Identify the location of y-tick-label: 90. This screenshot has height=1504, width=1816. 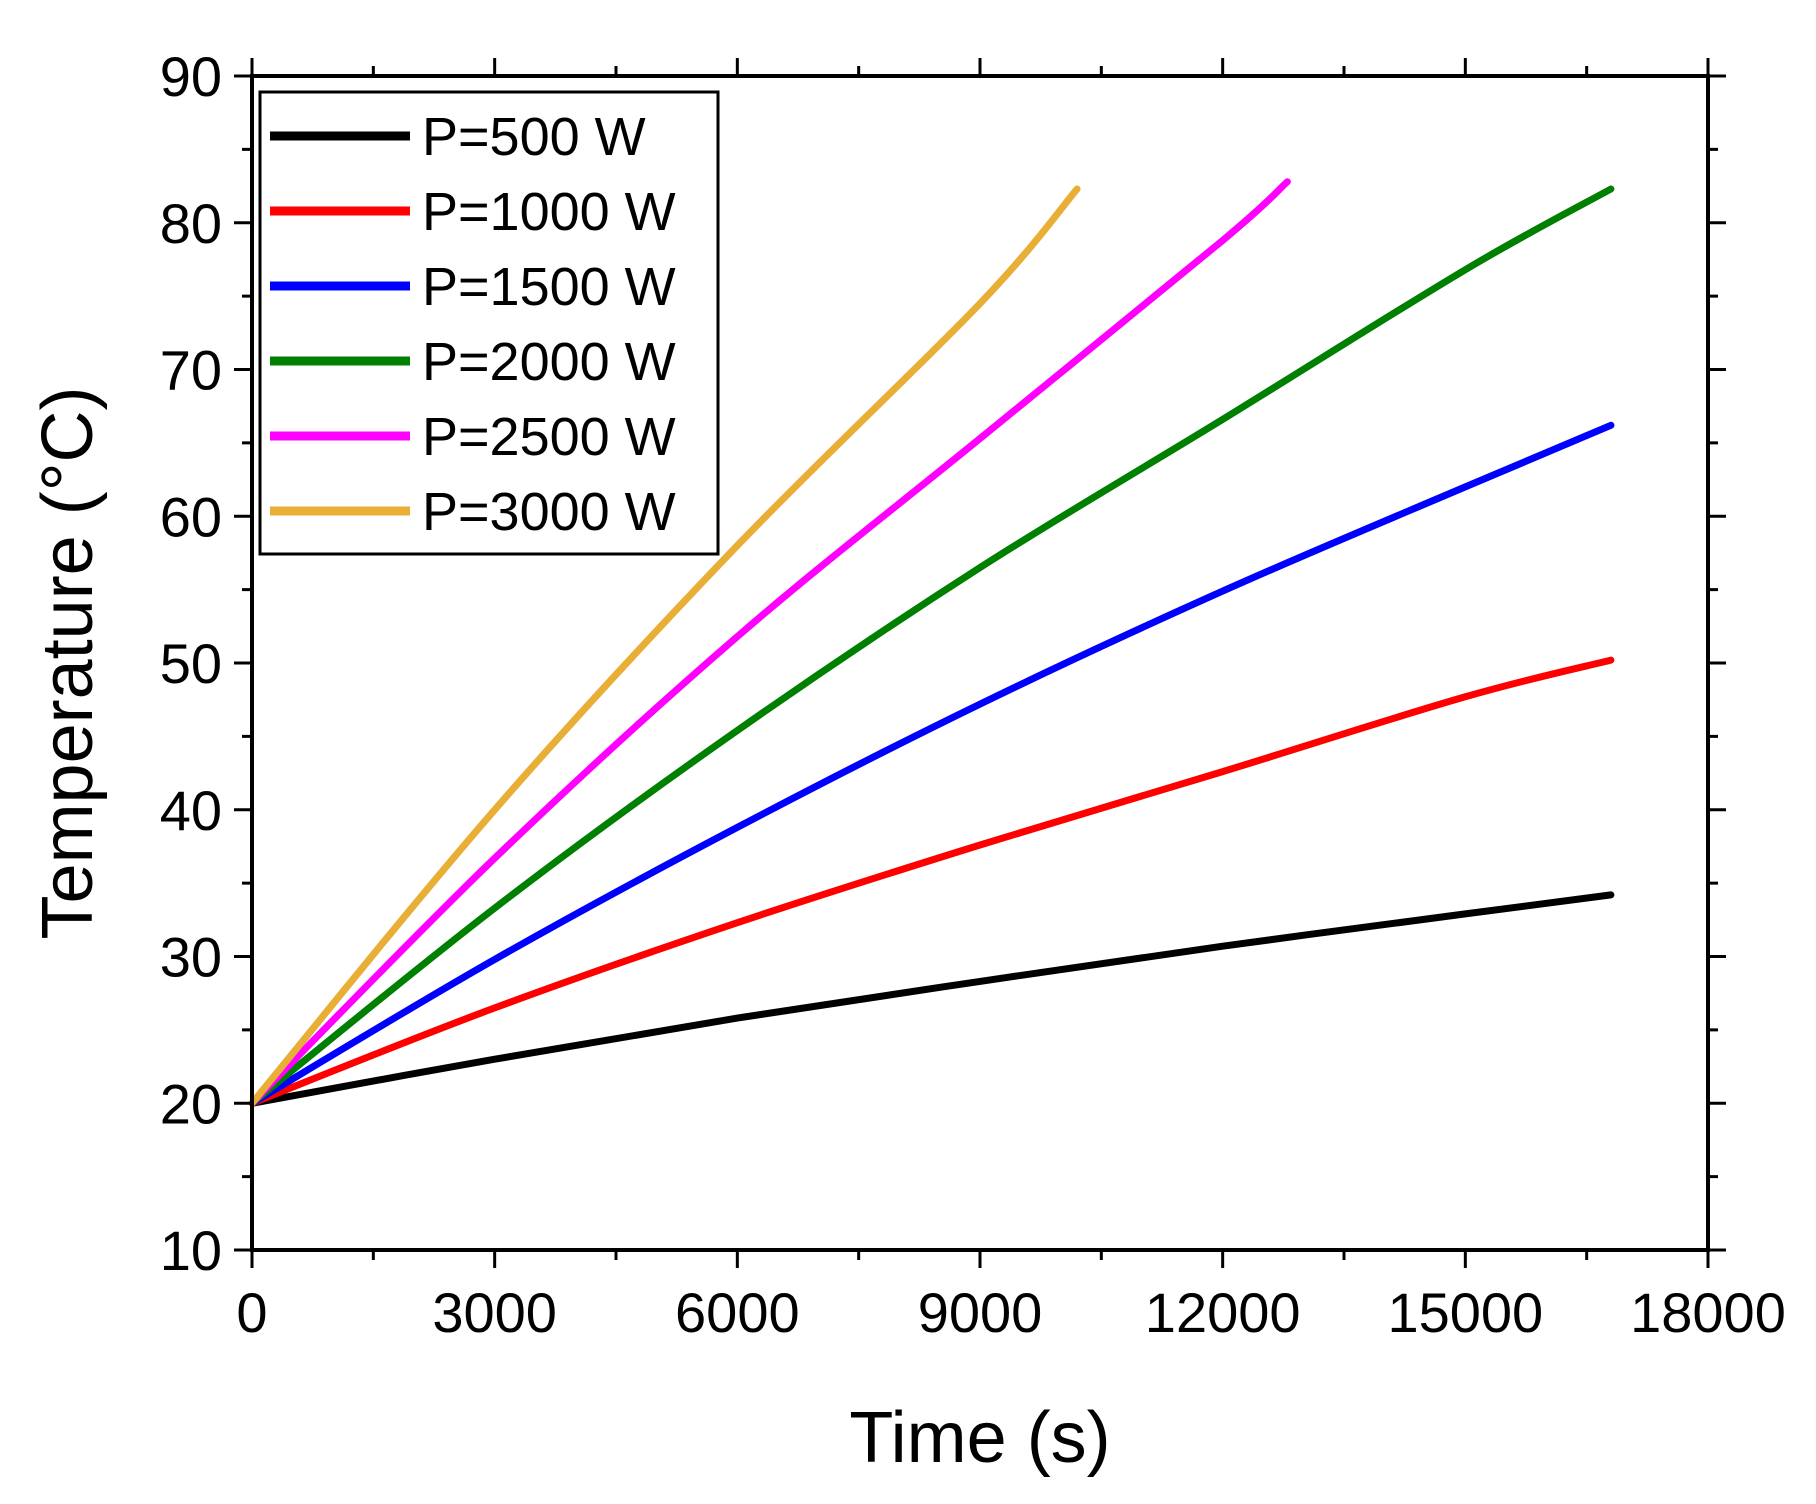
(191, 76).